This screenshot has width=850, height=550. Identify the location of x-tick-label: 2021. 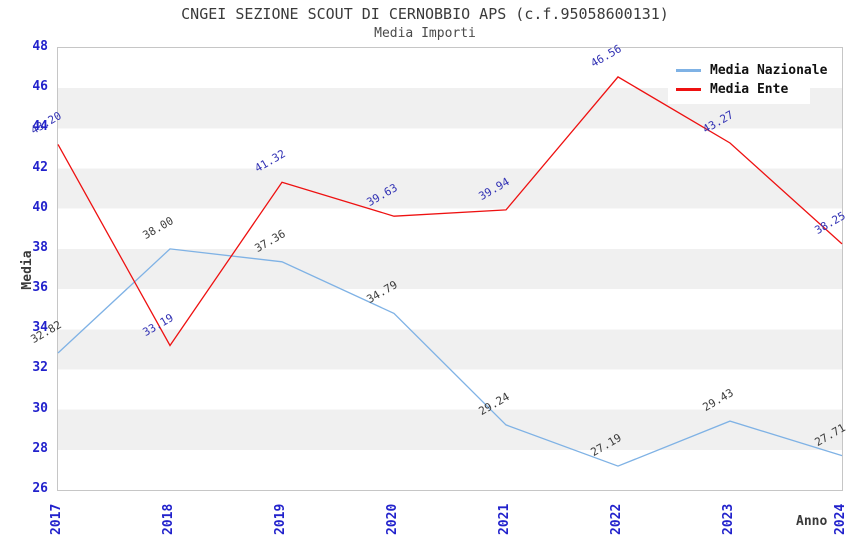
(504, 519).